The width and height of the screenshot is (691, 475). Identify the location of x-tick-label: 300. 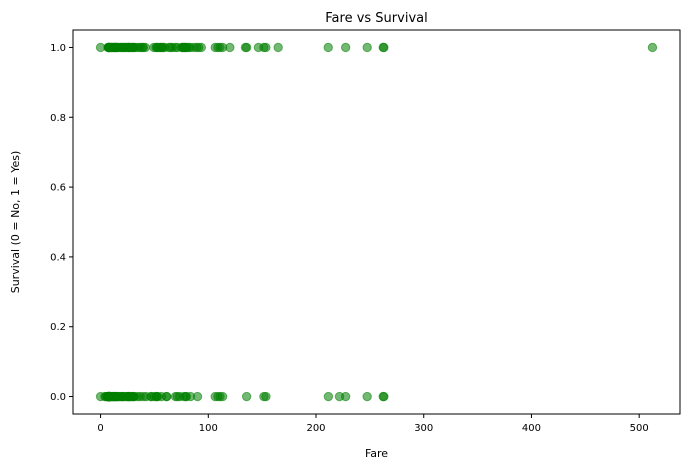
(423, 428).